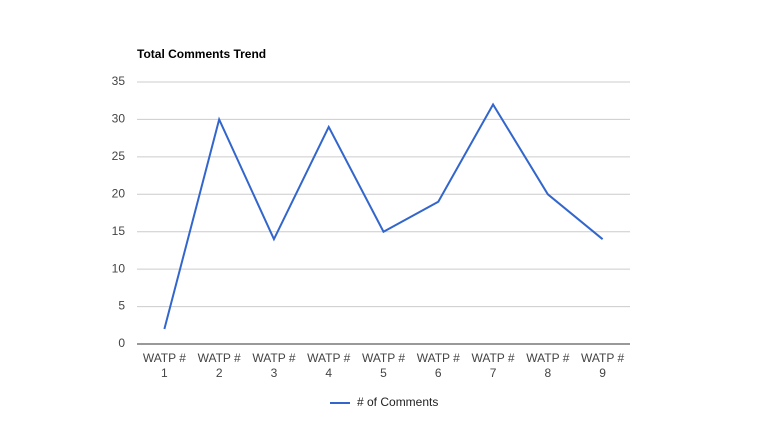  What do you see at coordinates (274, 365) in the screenshot?
I see `x-tick-label: WATP # 3` at bounding box center [274, 365].